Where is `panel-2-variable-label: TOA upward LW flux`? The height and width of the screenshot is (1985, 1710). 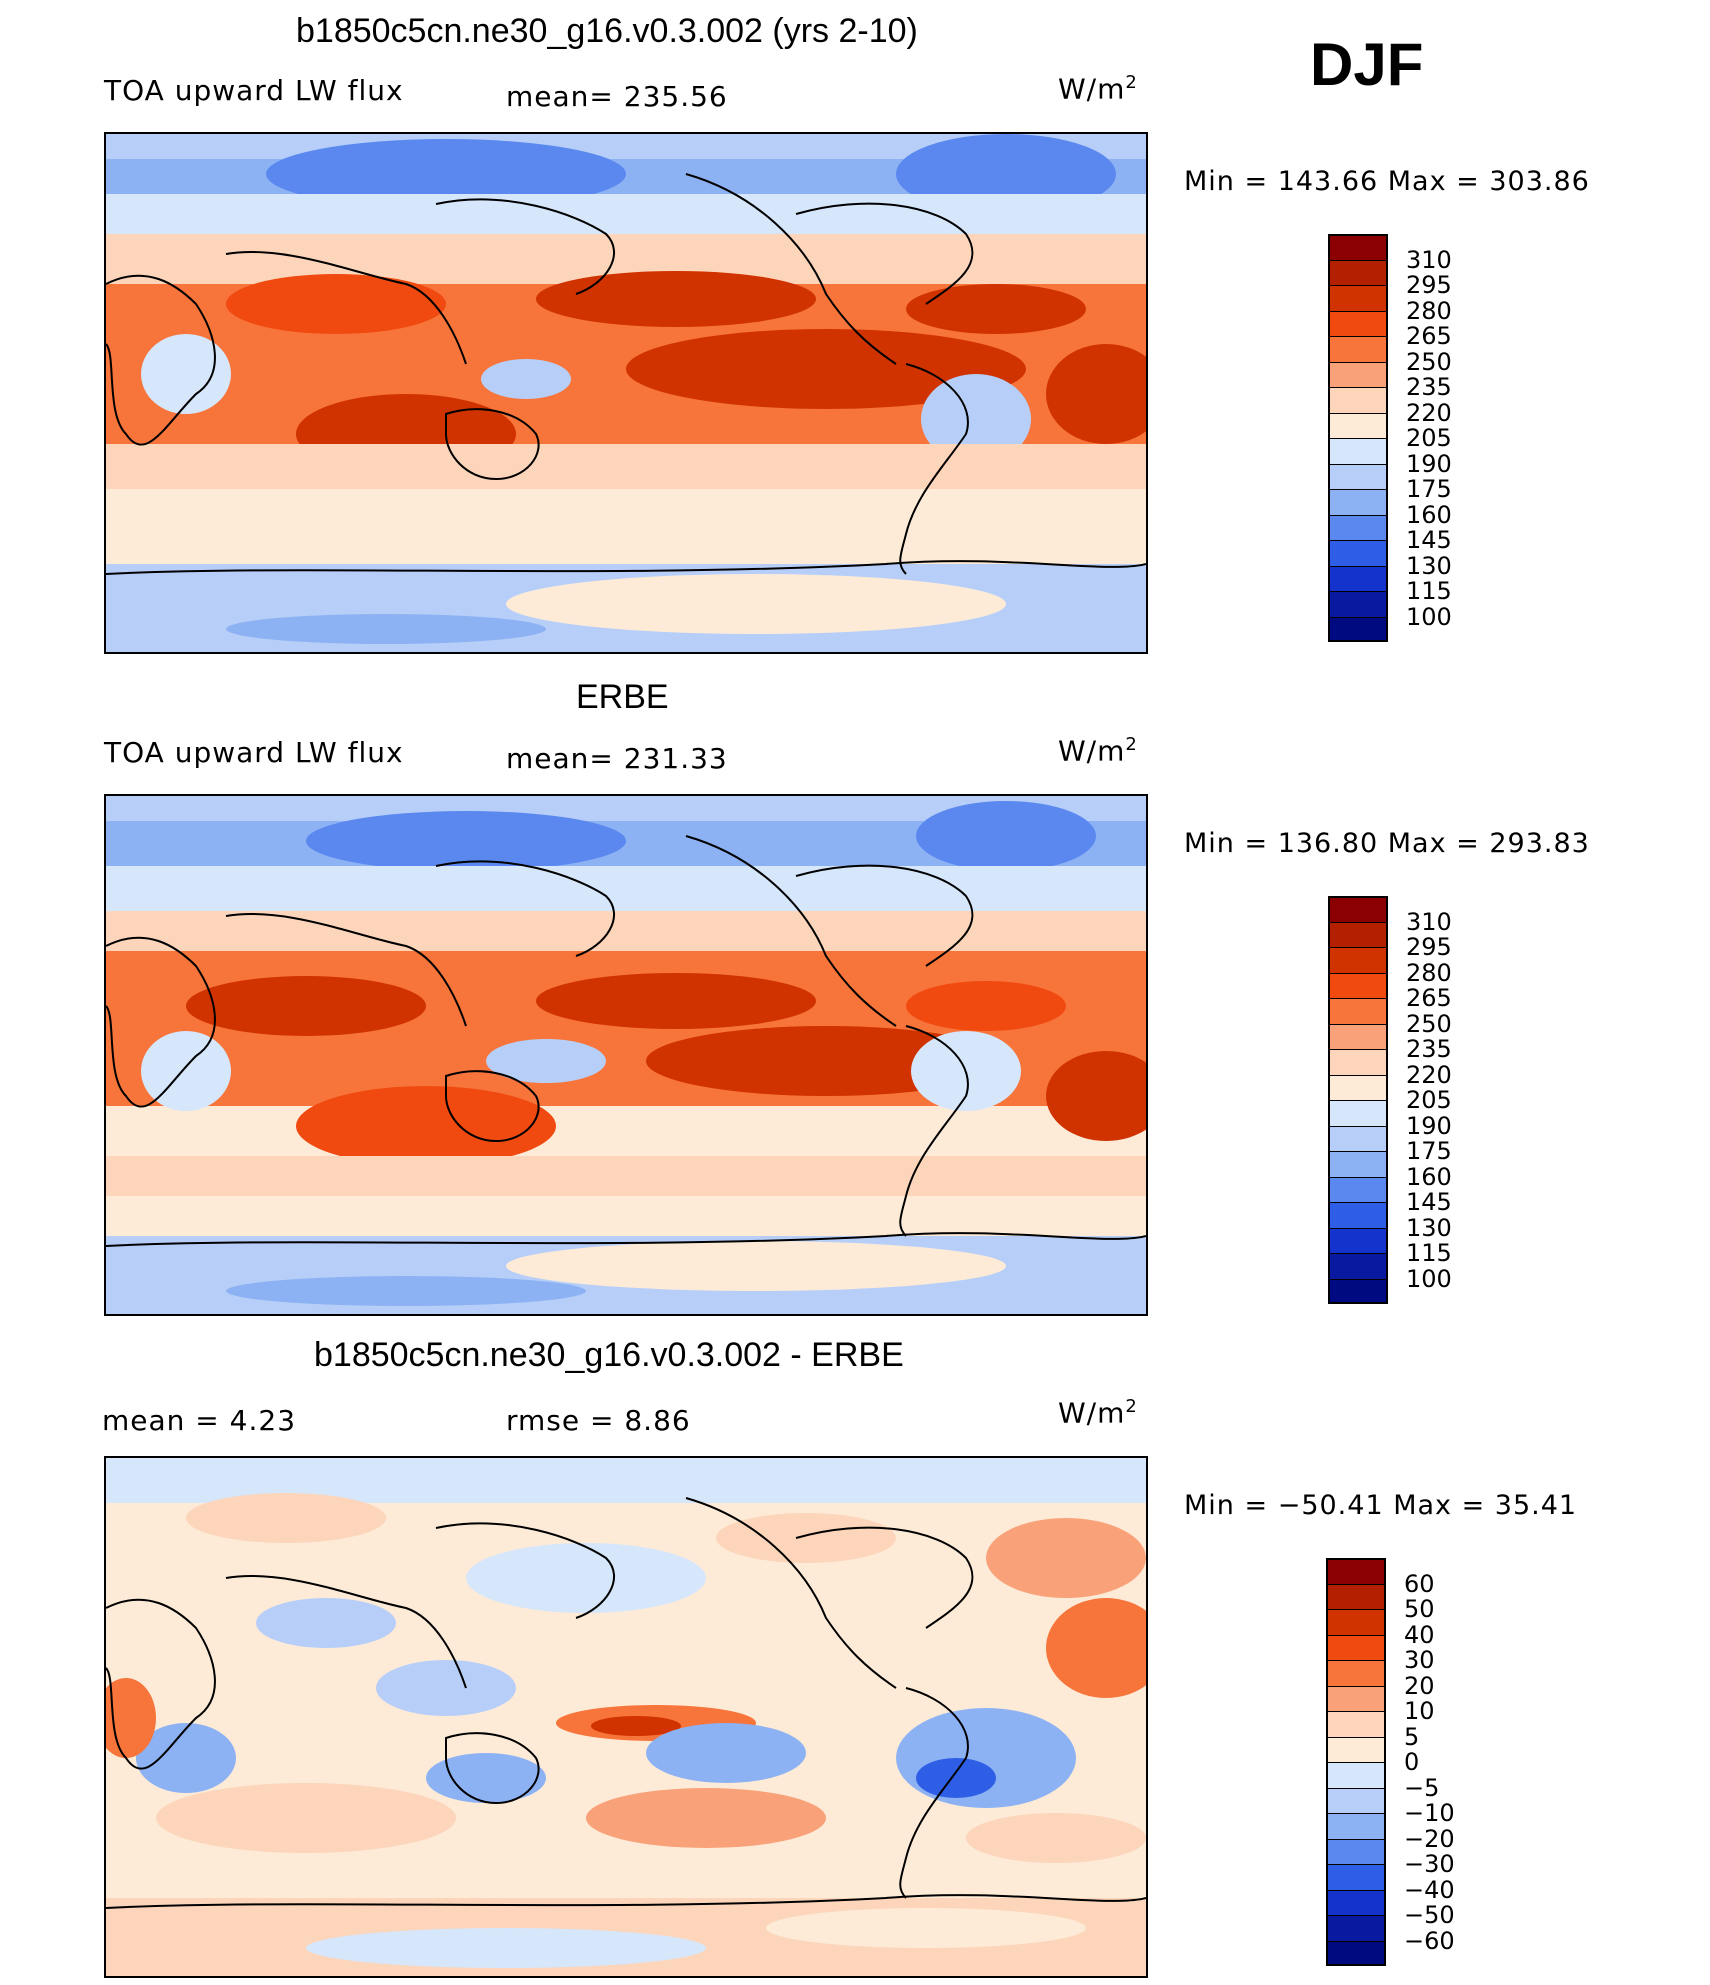 panel-2-variable-label: TOA upward LW flux is located at coordinates (254, 752).